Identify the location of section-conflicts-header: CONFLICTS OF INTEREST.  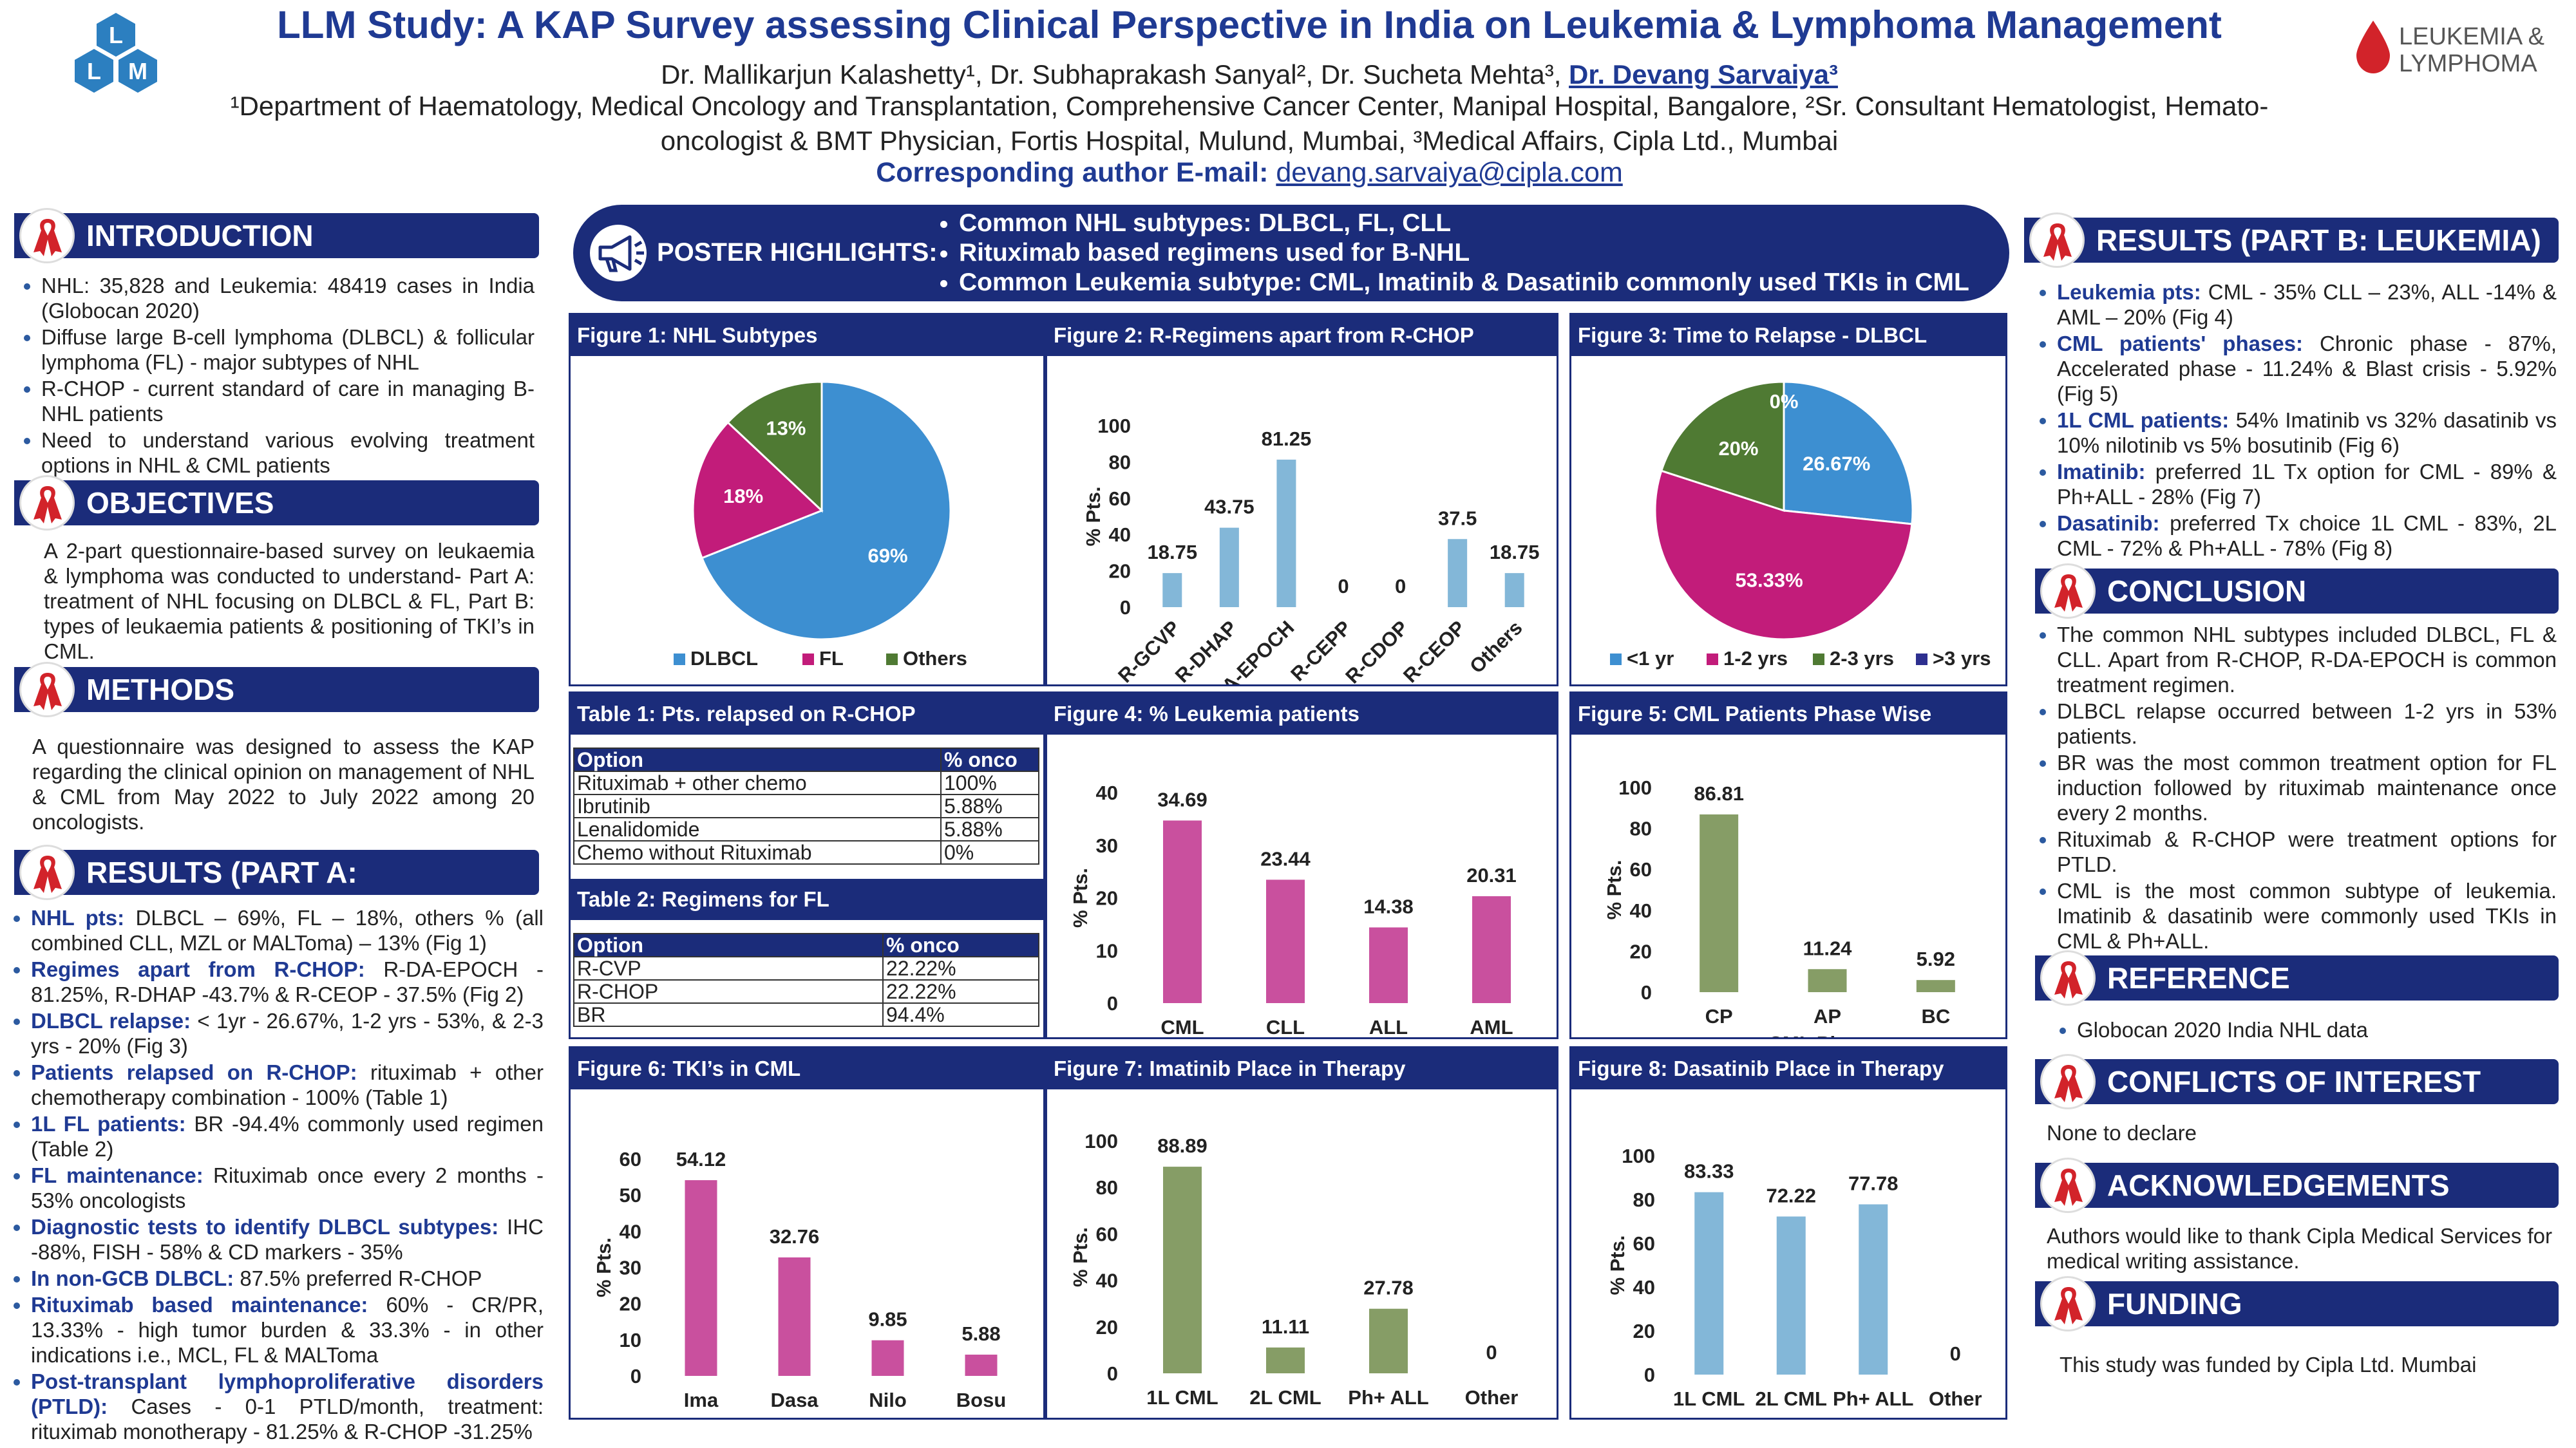
(2297, 1082).